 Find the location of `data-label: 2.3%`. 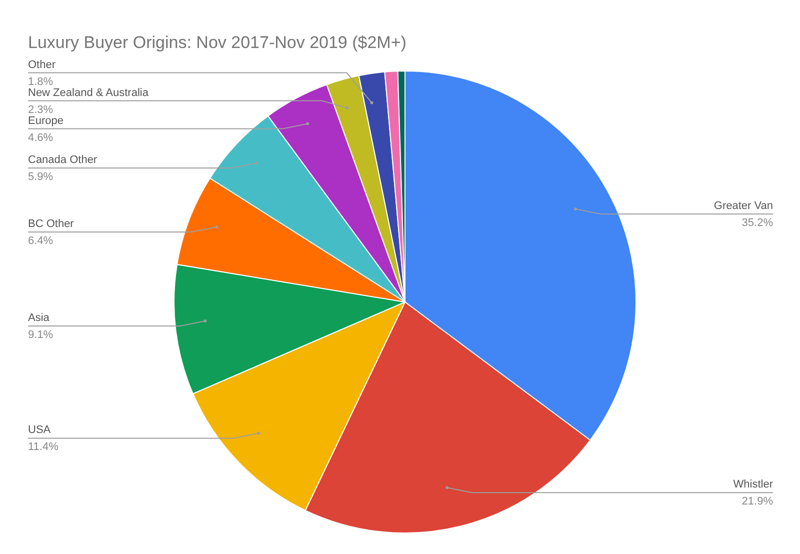

data-label: 2.3% is located at coordinates (41, 110).